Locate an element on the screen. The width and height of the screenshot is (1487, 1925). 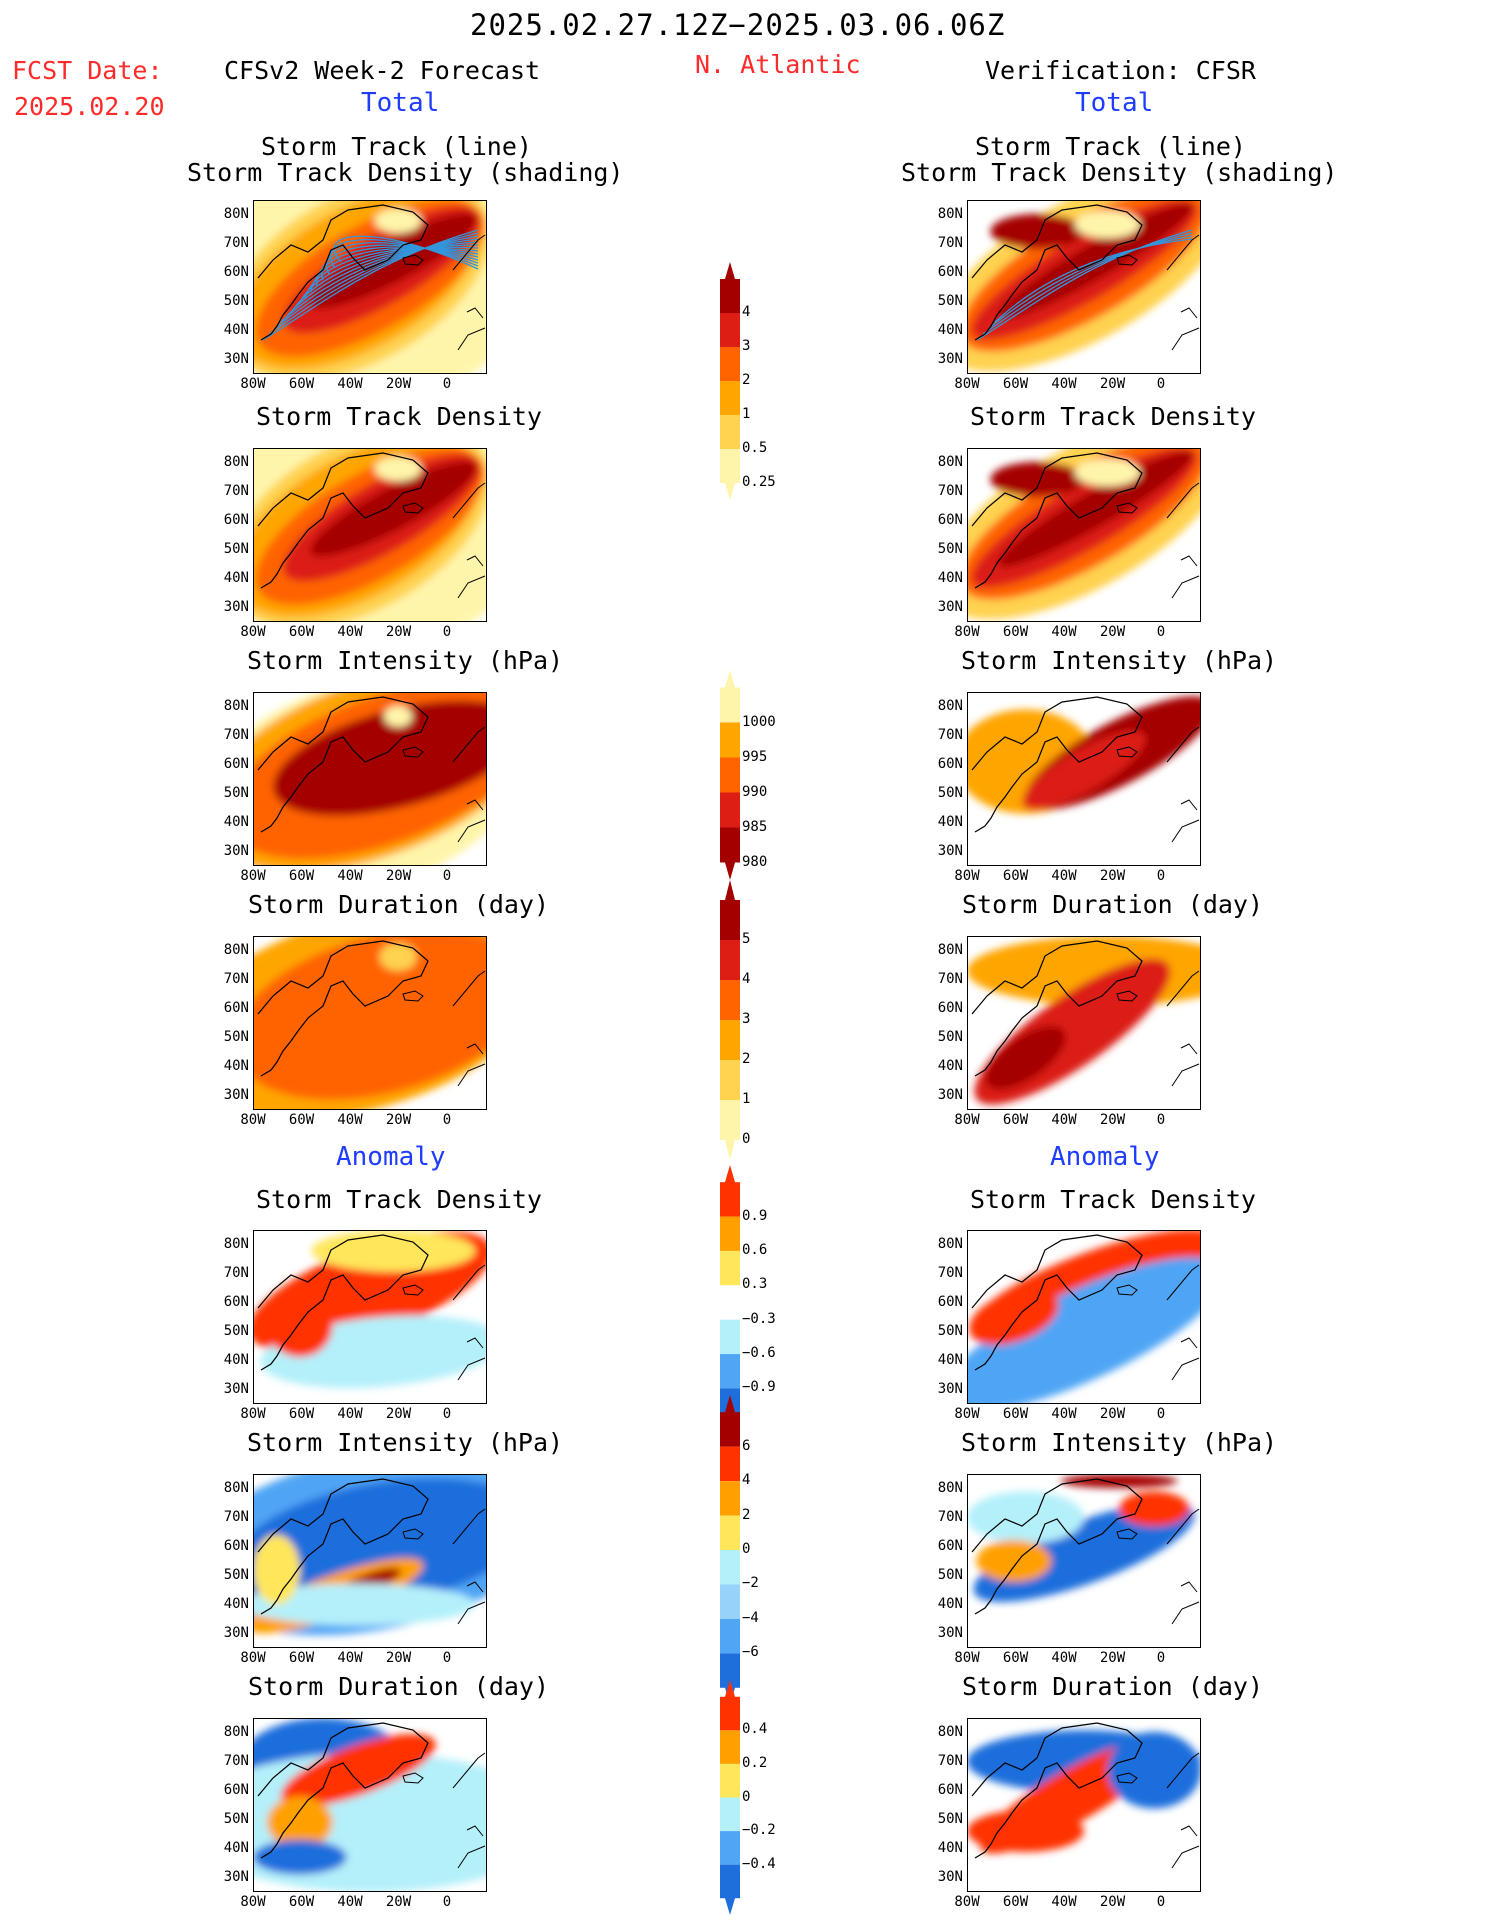
panel-title-l5: Storm Track Density is located at coordinates (399, 1199).